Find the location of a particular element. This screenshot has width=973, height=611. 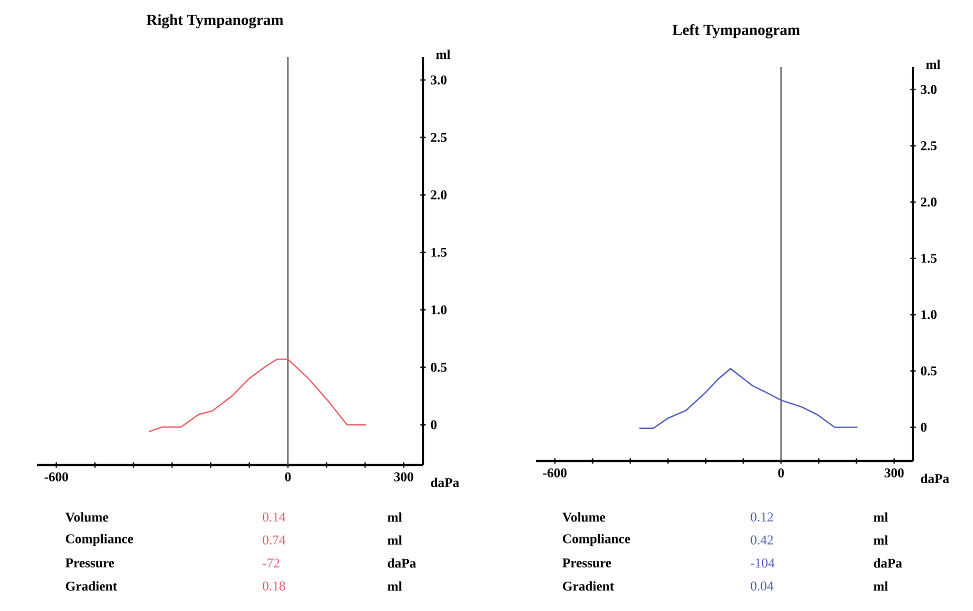

chart-title: Left Tympanogram is located at coordinates (736, 31).